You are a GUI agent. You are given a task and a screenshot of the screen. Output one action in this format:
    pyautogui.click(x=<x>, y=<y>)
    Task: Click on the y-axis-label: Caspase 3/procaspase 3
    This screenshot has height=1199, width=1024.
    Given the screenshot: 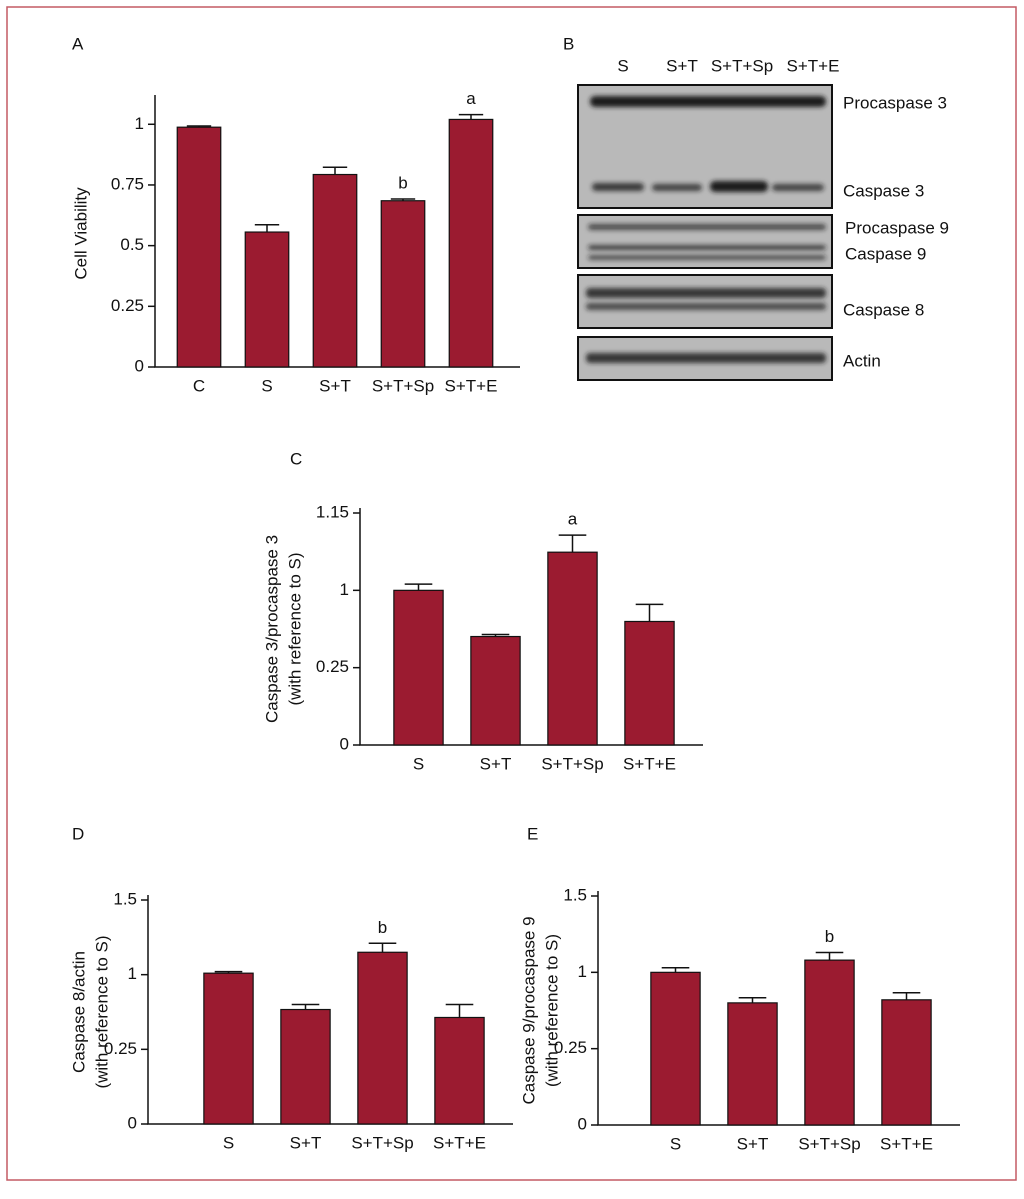 What is the action you would take?
    pyautogui.click(x=271, y=629)
    